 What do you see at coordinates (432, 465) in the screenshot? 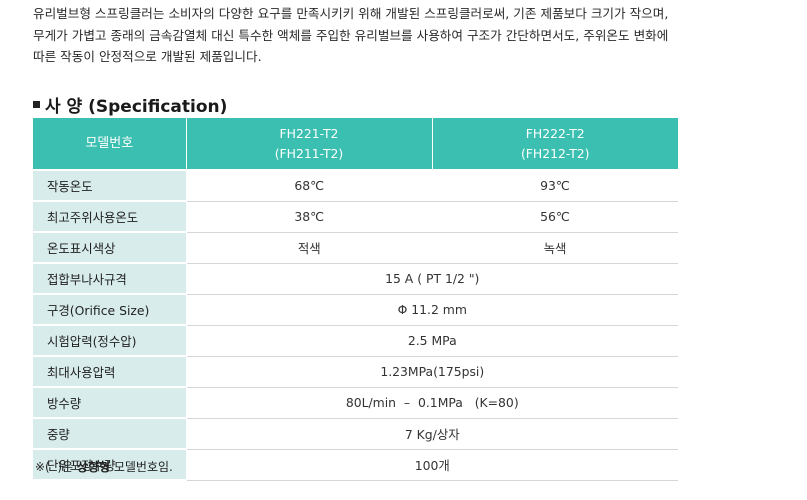
I see `row-value: 100개` at bounding box center [432, 465].